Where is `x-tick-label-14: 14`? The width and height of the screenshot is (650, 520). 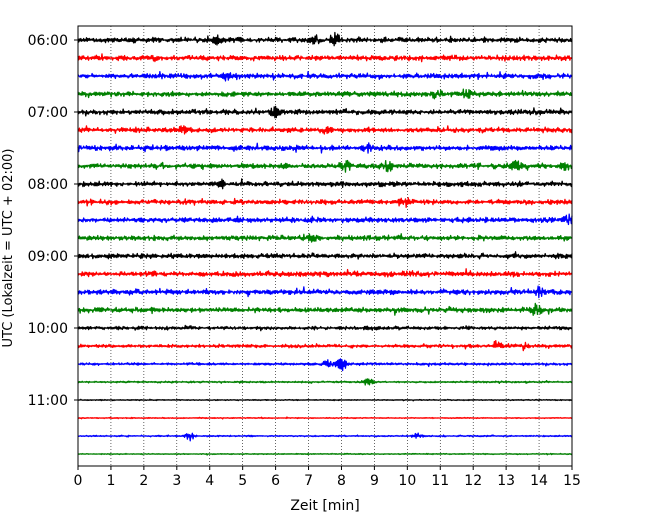 x-tick-label-14: 14 is located at coordinates (539, 481).